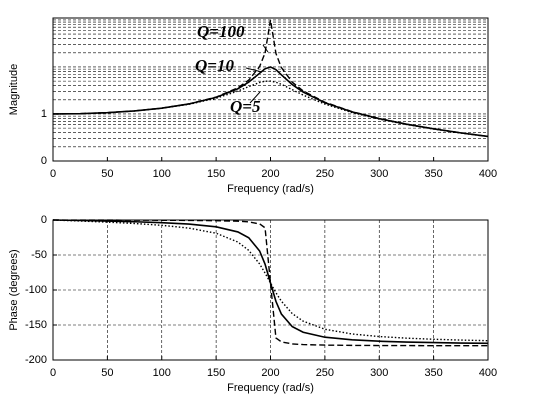  I want to click on y-axis-label: Magnitude, so click(14, 89).